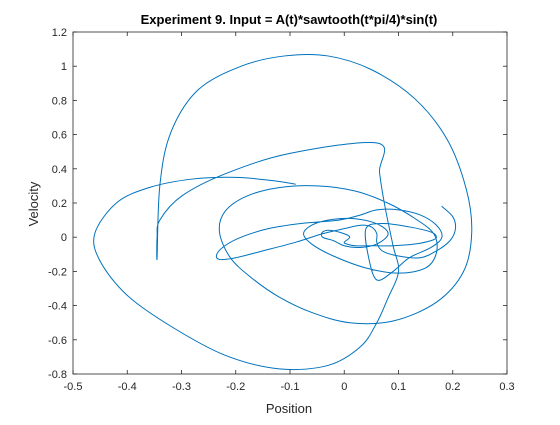 The height and width of the screenshot is (425, 560). I want to click on y-tick-label: 0, so click(64, 238).